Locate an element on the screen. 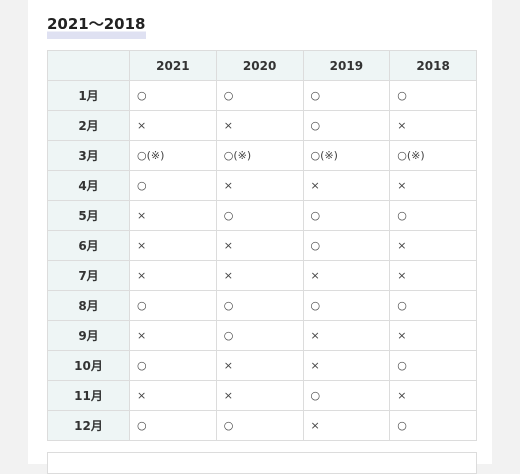 This screenshot has height=474, width=520. month-label: 1月 is located at coordinates (88, 95).